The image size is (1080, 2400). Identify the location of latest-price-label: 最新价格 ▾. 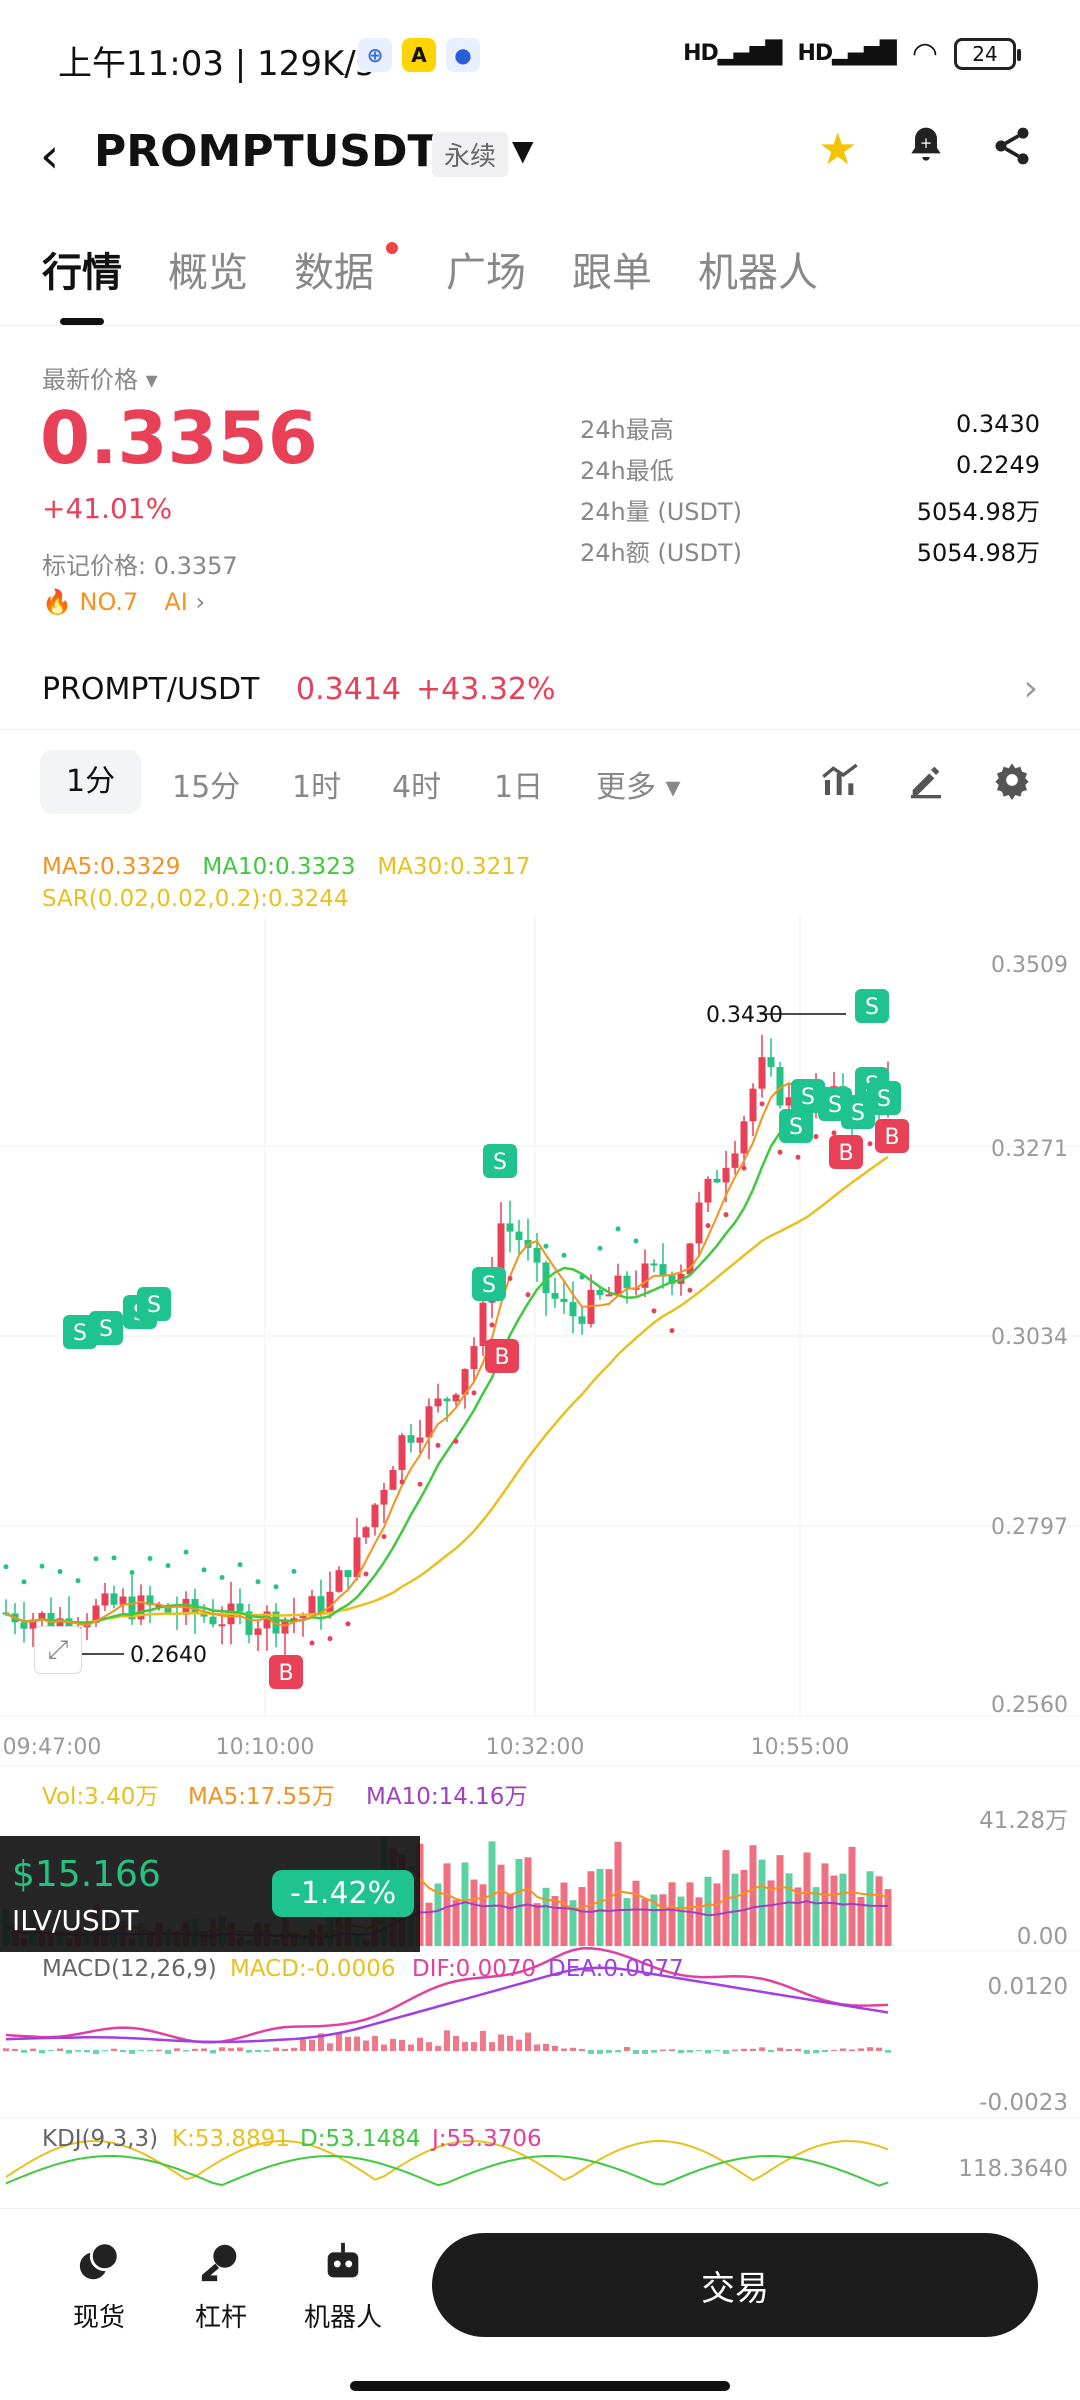
(100, 380).